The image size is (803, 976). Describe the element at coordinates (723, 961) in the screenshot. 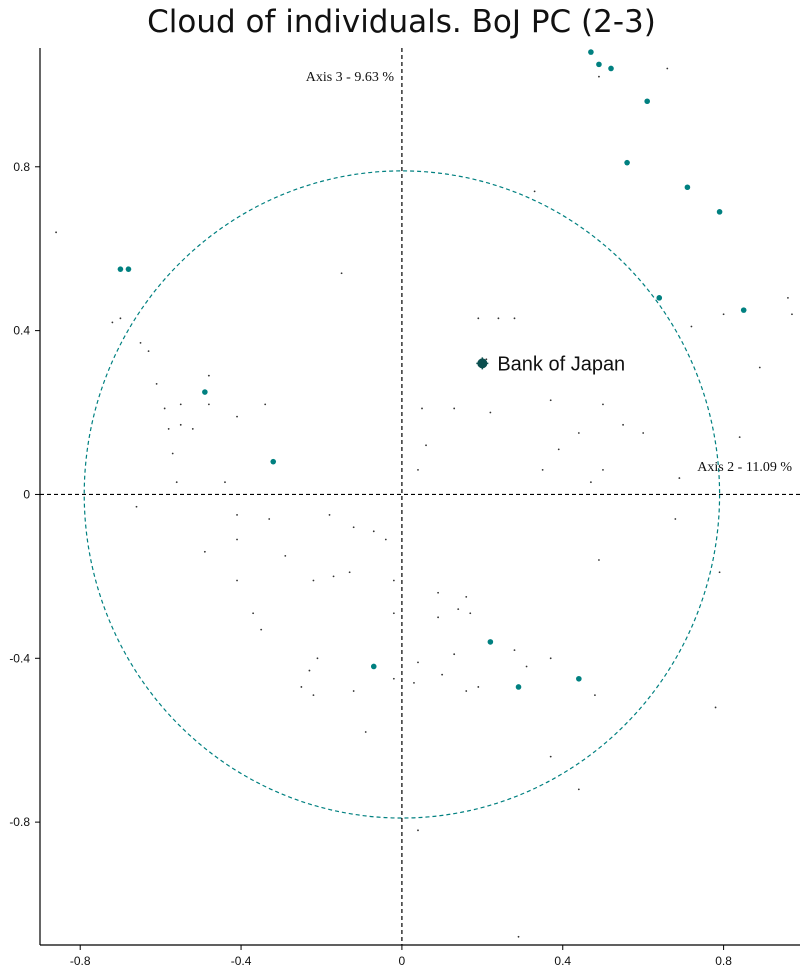

I see `x-tick-label: 0.8` at that location.